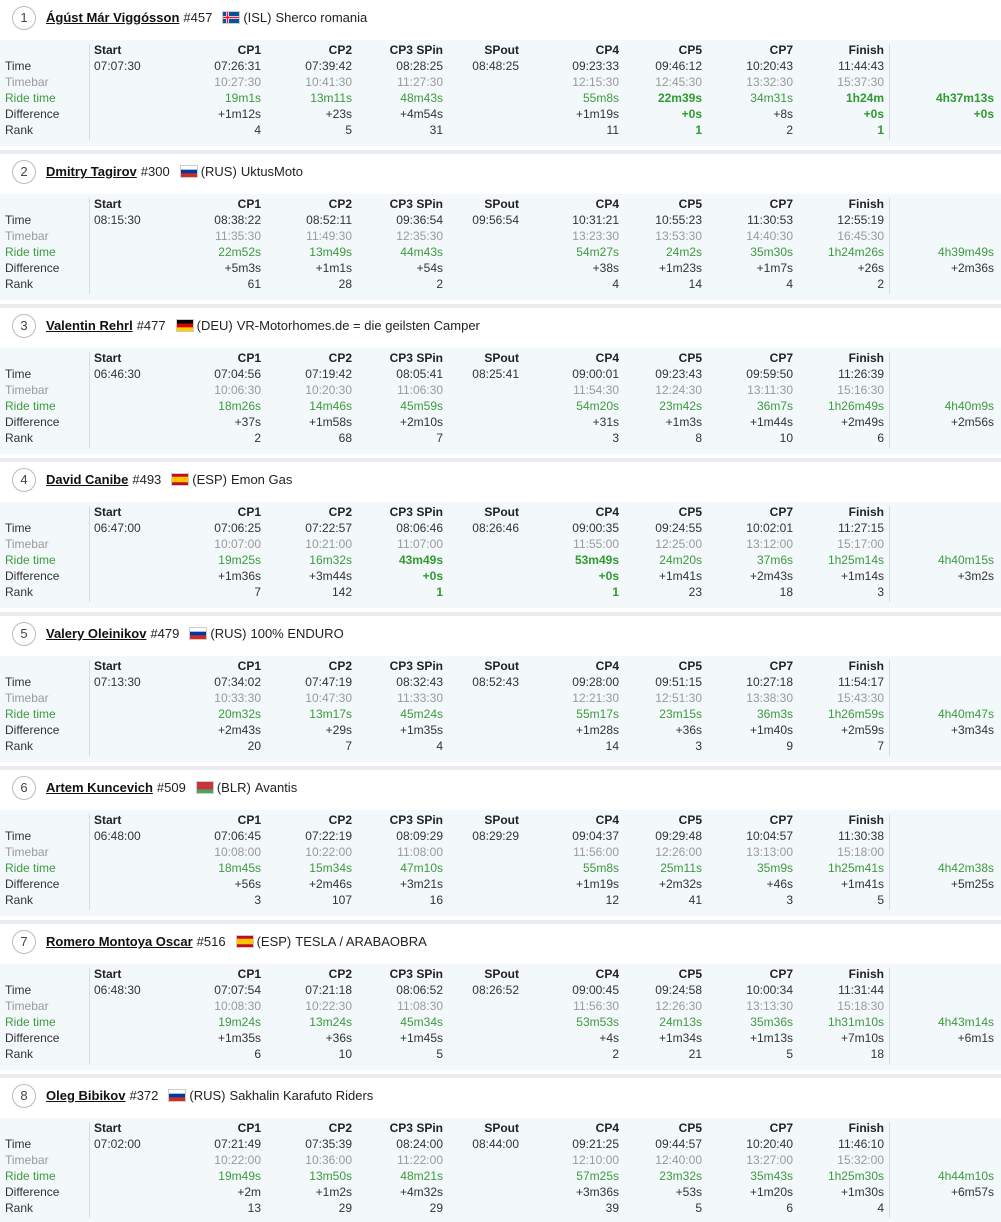  What do you see at coordinates (184, 325) in the screenshot?
I see `flag` at bounding box center [184, 325].